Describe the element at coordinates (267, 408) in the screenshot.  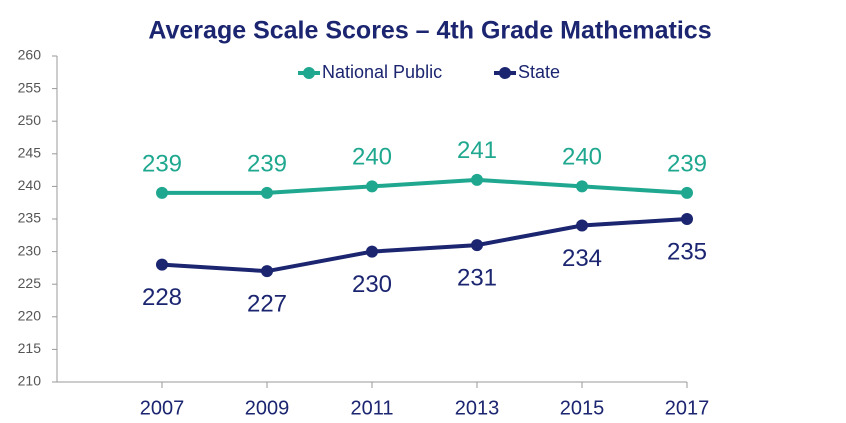
I see `x-tick-label: 2009` at that location.